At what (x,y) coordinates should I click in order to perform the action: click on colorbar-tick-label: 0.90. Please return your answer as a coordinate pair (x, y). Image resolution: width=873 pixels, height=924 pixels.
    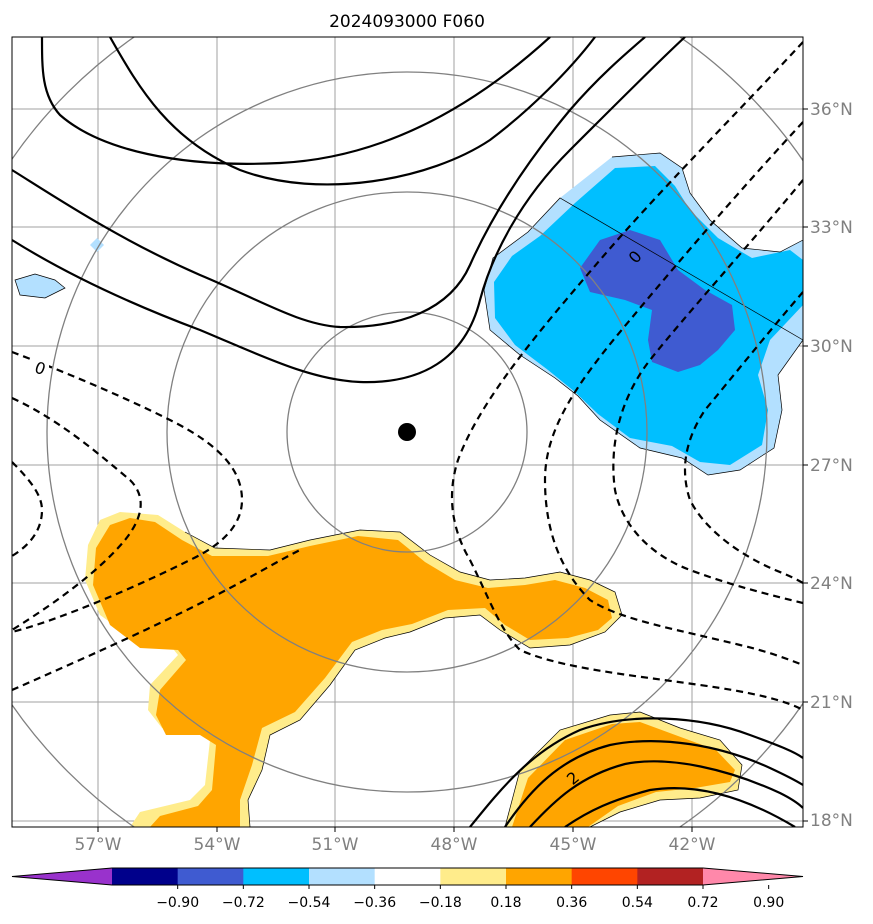
    Looking at the image, I should click on (768, 903).